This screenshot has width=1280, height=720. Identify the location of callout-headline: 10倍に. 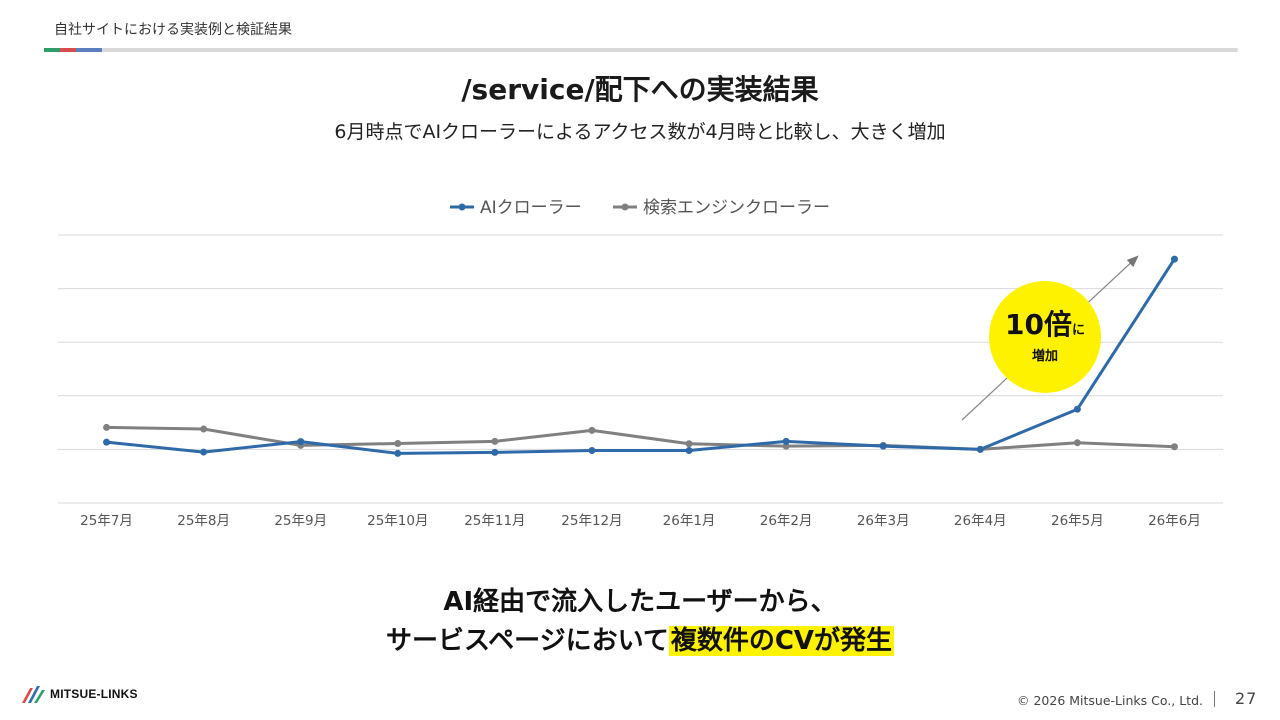
(1045, 324).